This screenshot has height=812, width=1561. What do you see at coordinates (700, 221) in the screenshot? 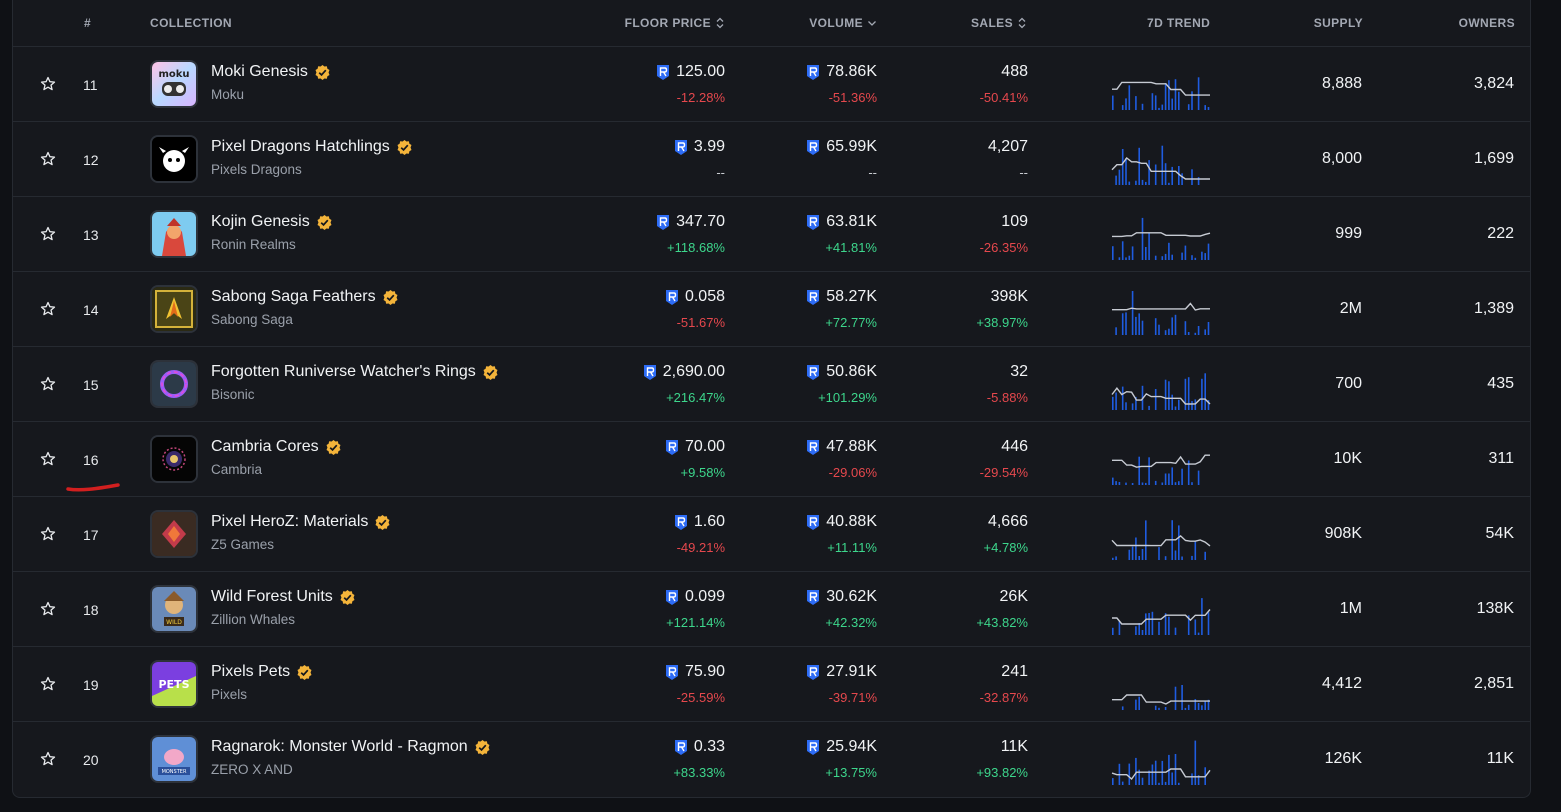
I see `floor-price-value: 347.70` at bounding box center [700, 221].